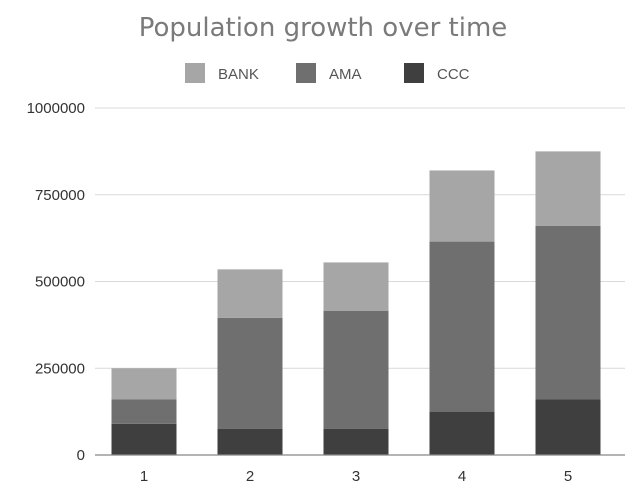 This screenshot has height=482, width=625. I want to click on legend-swatch-ccc, so click(414, 73).